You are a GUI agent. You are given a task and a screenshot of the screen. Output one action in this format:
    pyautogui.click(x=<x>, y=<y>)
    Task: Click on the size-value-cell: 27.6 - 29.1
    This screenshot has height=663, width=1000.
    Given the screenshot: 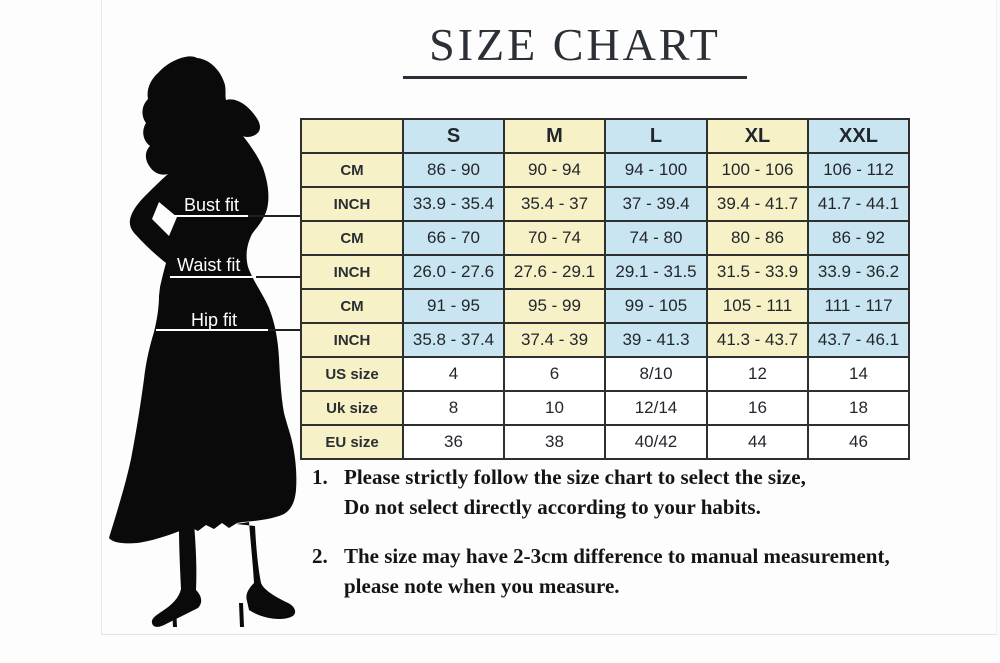 What is the action you would take?
    pyautogui.click(x=554, y=272)
    